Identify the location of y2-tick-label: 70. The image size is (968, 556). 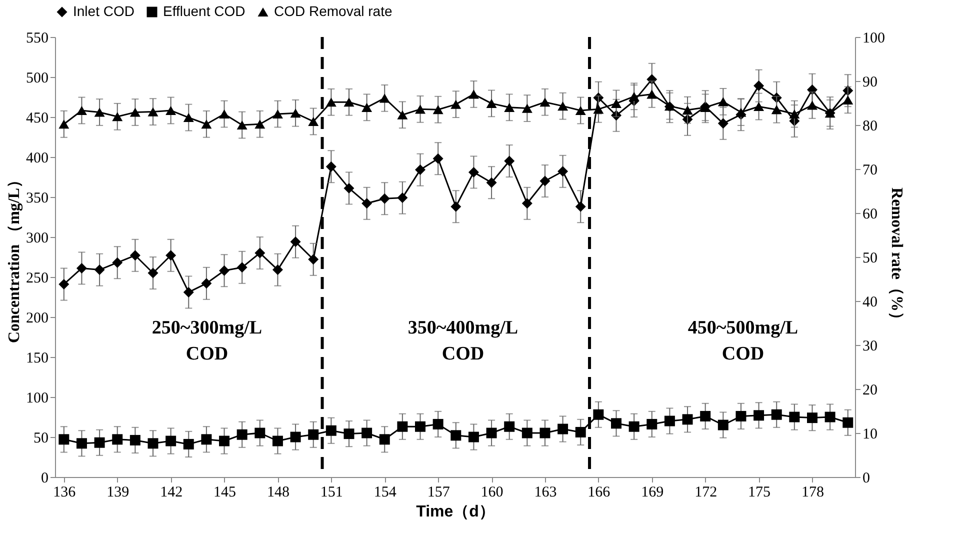
(870, 170).